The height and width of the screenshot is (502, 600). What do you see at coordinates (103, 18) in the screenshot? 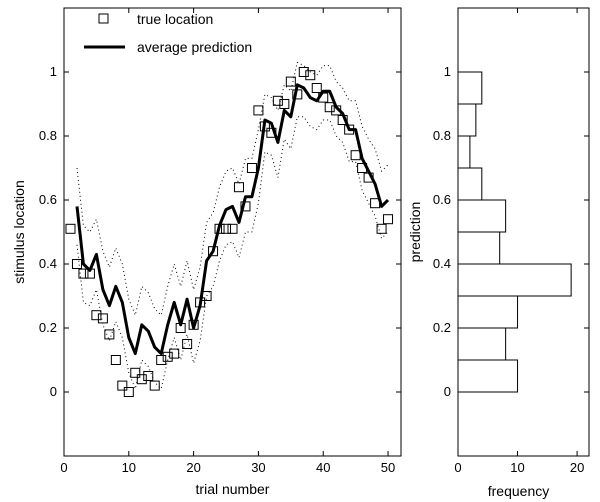
I see `legend-square-marker` at bounding box center [103, 18].